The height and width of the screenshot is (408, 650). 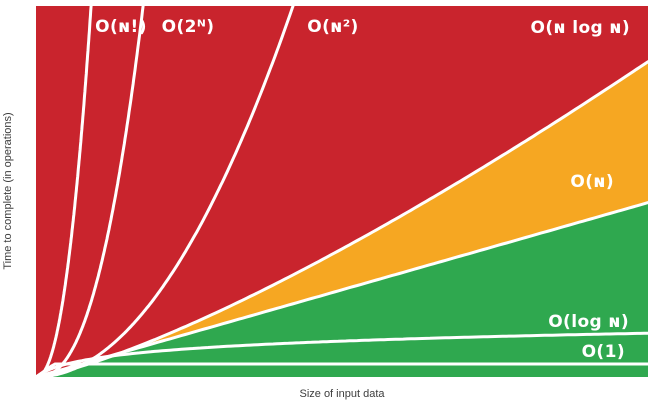 I want to click on curve-label-o-n: O(ɴ), so click(x=592, y=182).